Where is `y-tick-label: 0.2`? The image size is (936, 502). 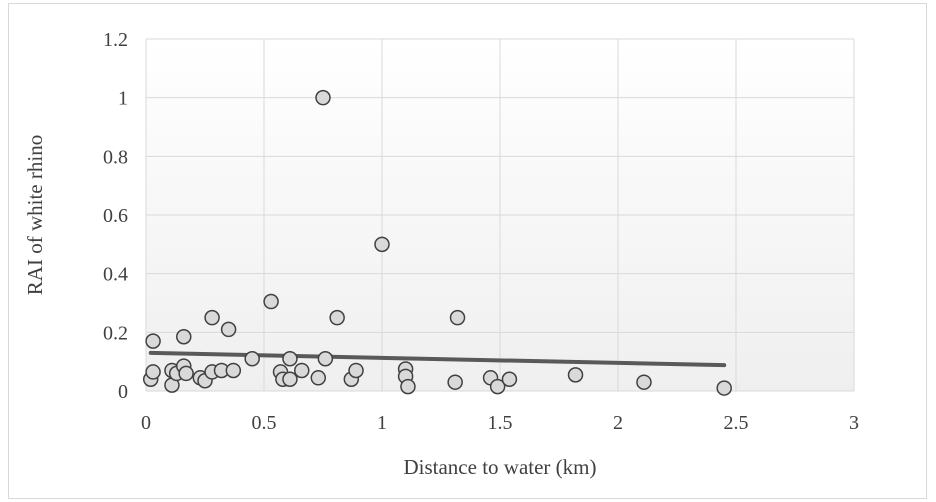 y-tick-label: 0.2 is located at coordinates (115, 333).